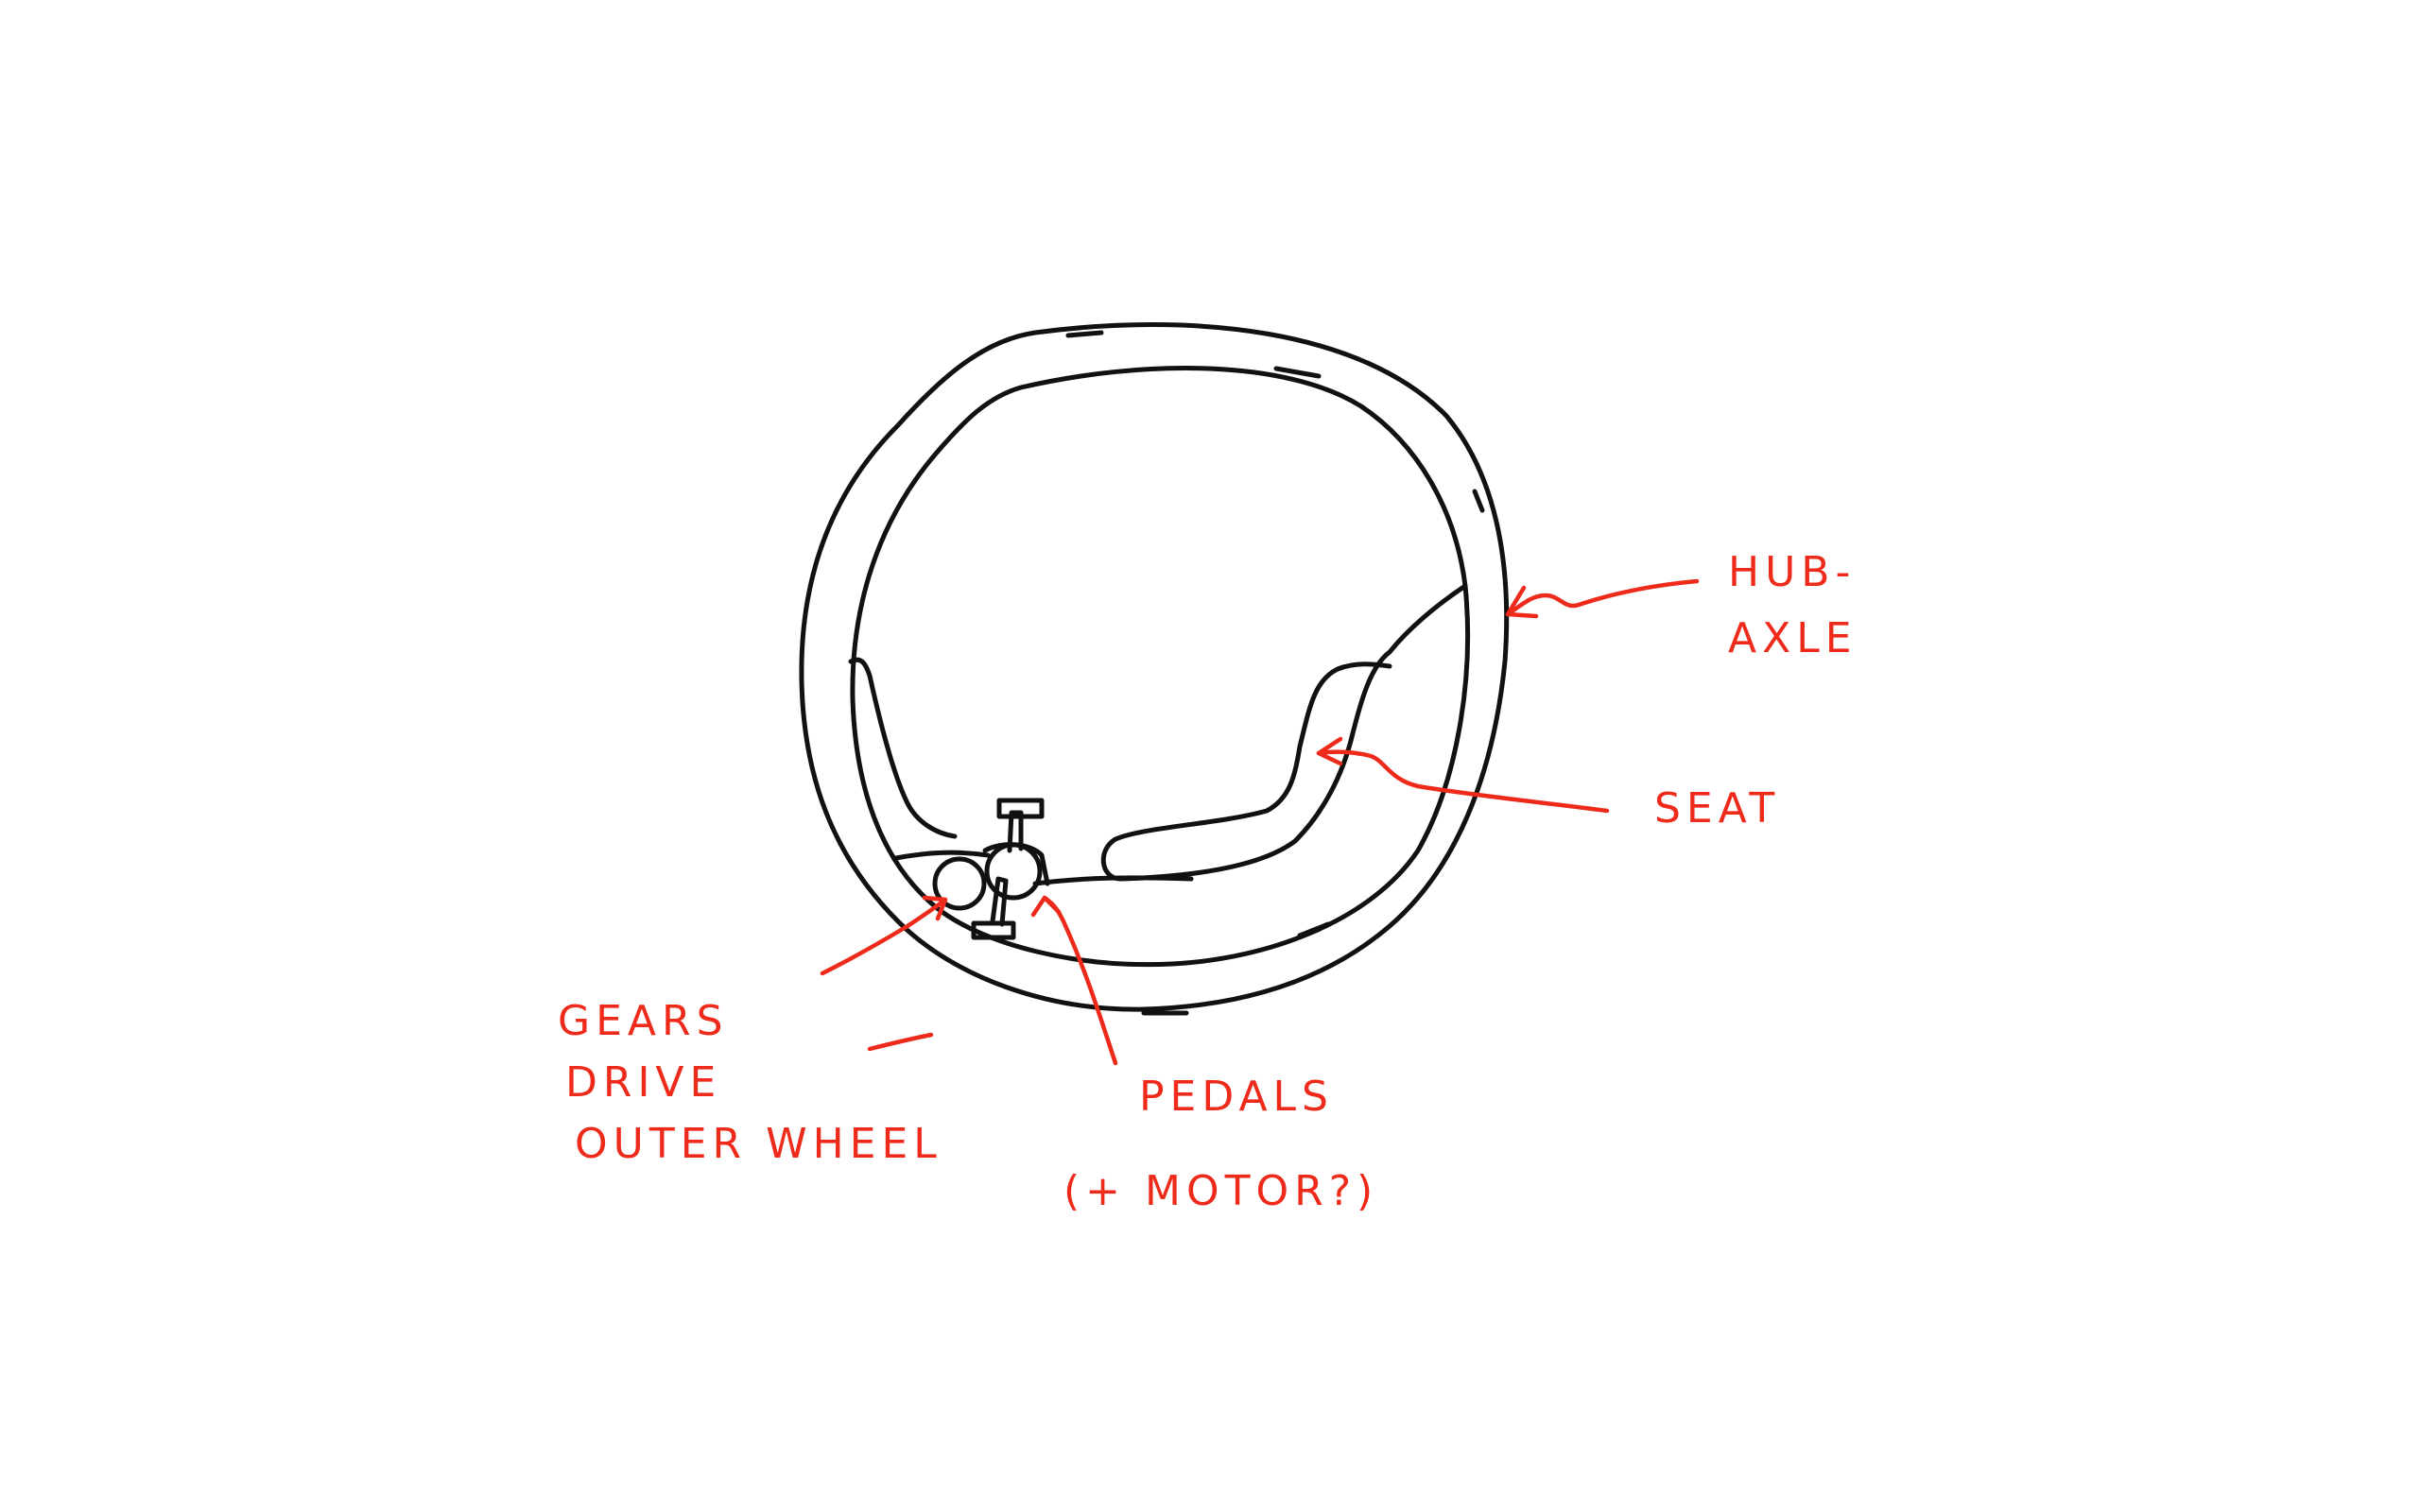 The width and height of the screenshot is (2420, 1512). Describe the element at coordinates (1043, 868) in the screenshot. I see `frame-line` at that location.